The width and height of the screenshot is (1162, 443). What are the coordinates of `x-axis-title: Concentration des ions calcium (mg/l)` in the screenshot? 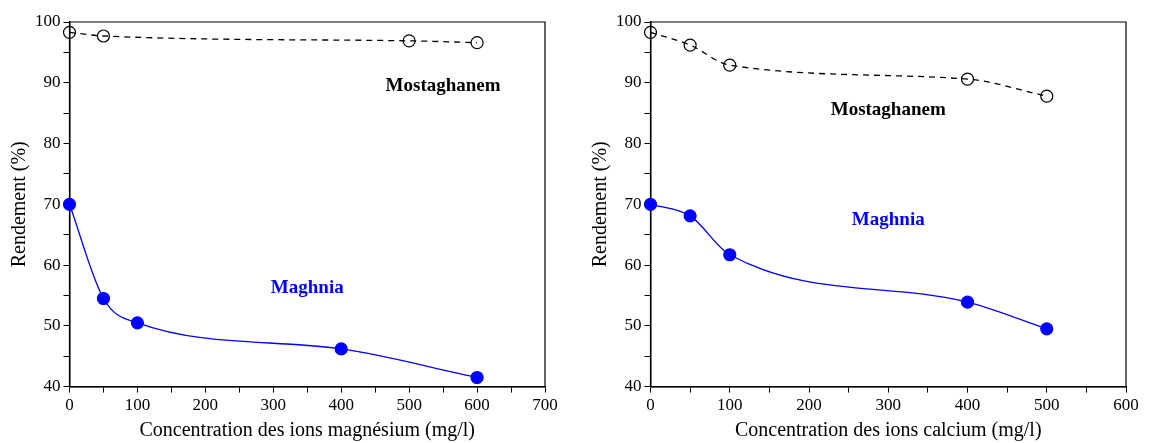 It's located at (888, 430).